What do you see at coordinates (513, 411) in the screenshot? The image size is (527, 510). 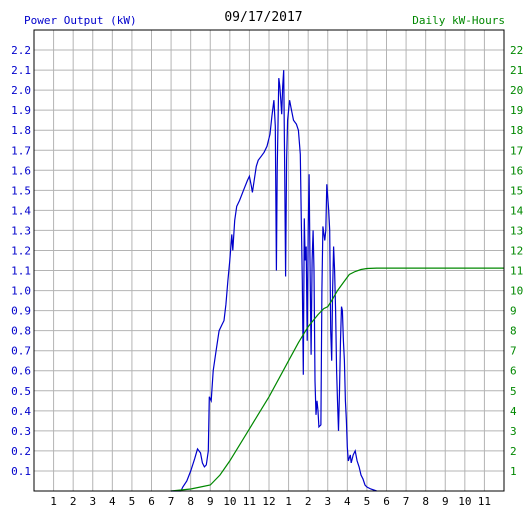 I see `right-tick-label: 4` at bounding box center [513, 411].